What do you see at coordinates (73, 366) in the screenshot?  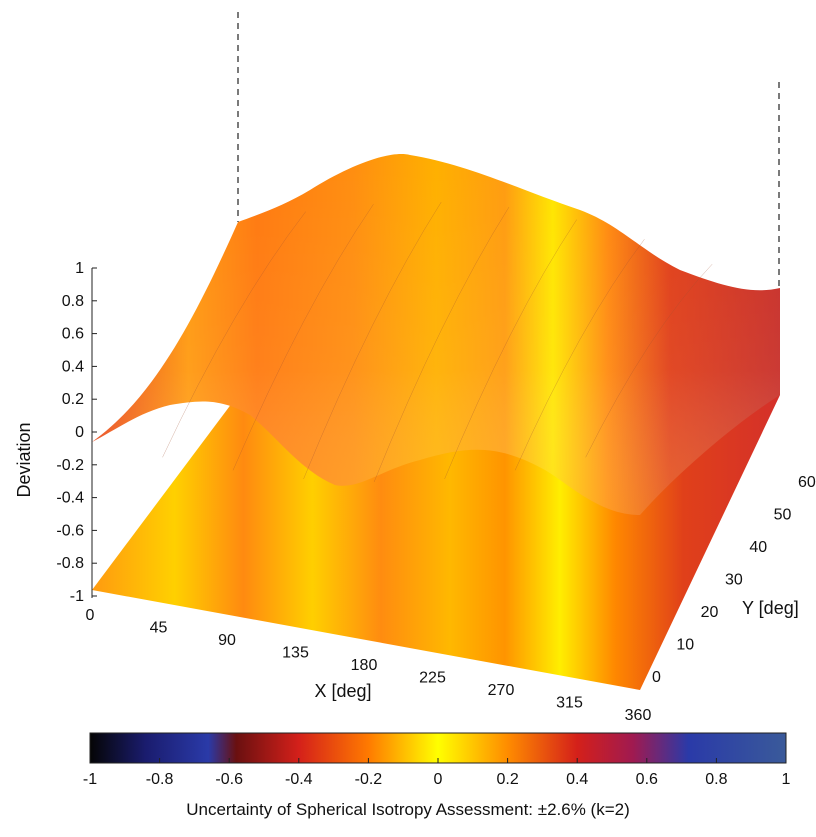 I see `z-tick-label: 0.4` at bounding box center [73, 366].